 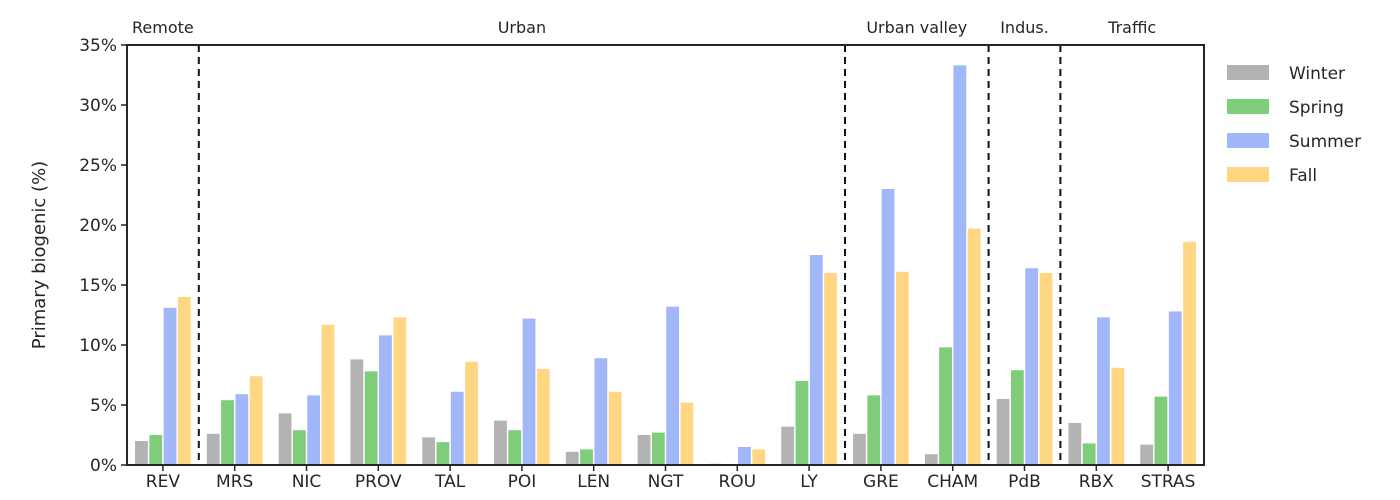 I want to click on group-label: Urban valley, so click(x=916, y=27).